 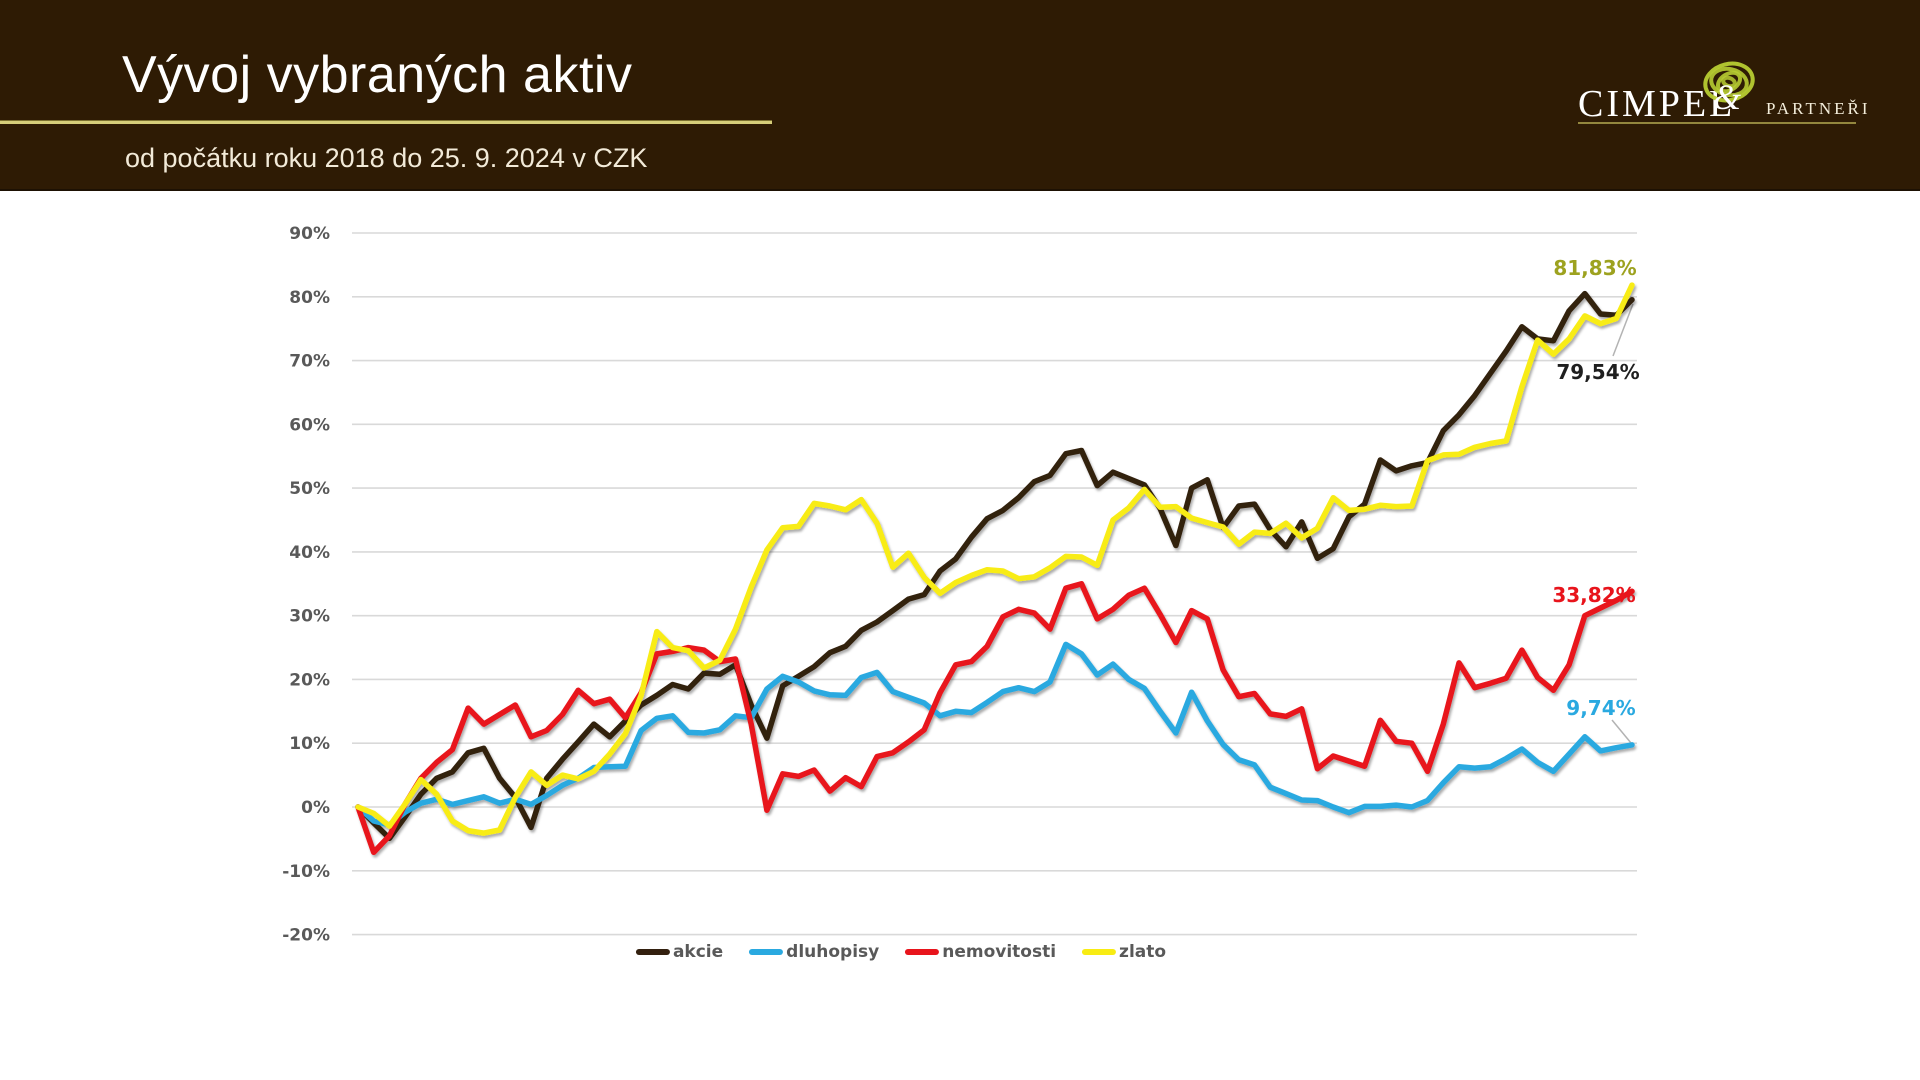 What do you see at coordinates (766, 952) in the screenshot?
I see `legend-swatch-dluhopisy` at bounding box center [766, 952].